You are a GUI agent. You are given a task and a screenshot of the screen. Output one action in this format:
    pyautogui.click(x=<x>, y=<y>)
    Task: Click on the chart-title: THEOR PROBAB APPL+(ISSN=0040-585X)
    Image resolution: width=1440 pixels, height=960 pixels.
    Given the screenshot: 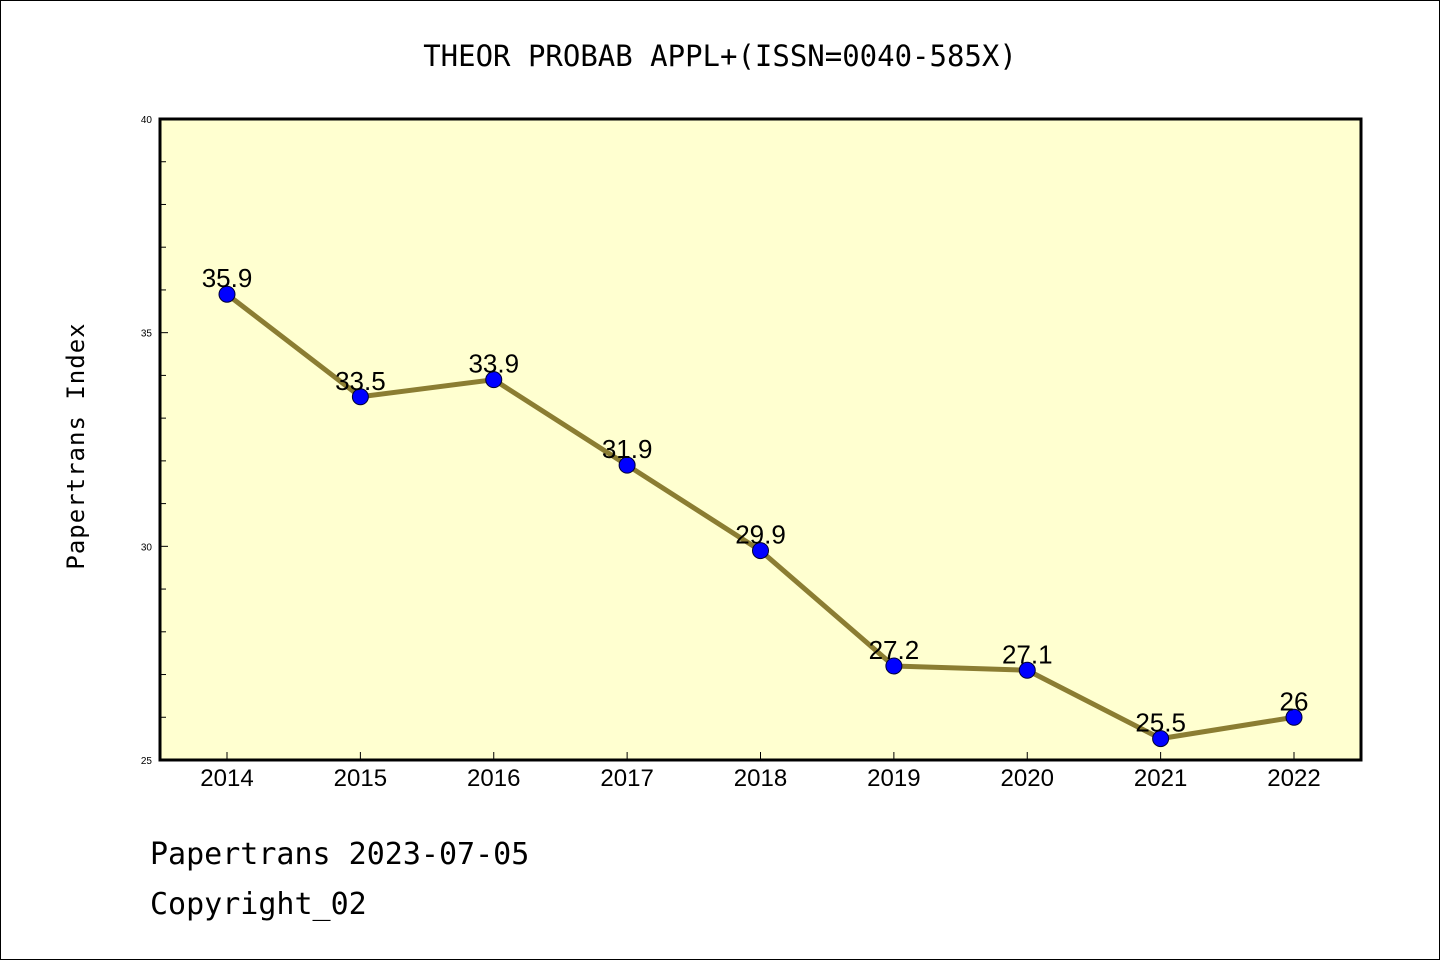 What is the action you would take?
    pyautogui.click(x=720, y=56)
    